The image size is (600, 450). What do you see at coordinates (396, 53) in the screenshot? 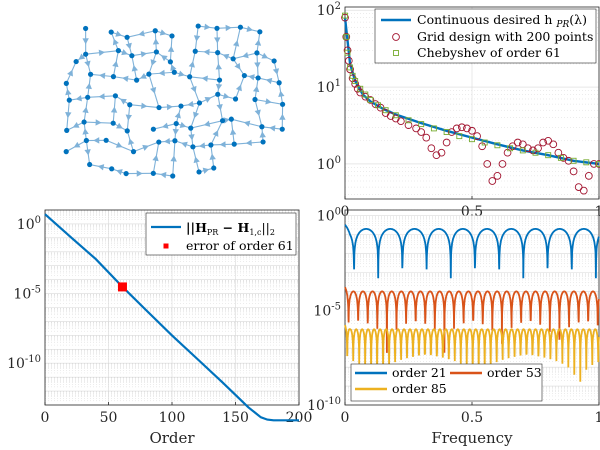
I see `legend-square-swatch` at bounding box center [396, 53].